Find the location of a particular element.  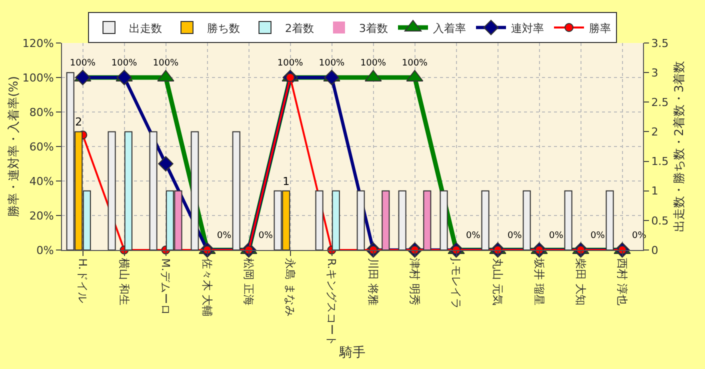

x-tick-label: J.モレイラ is located at coordinates (456, 283).